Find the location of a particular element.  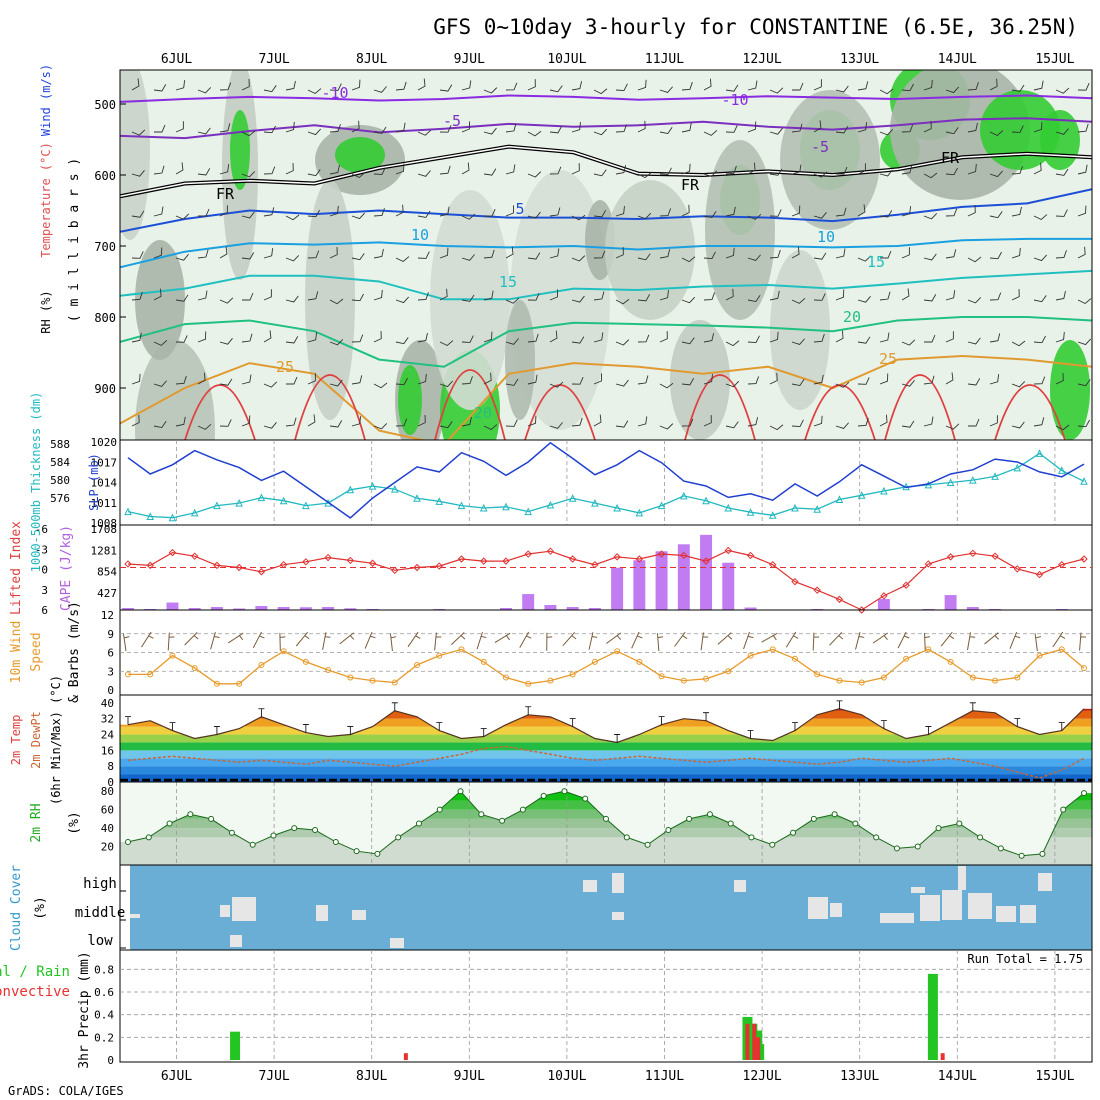

top-day-label: 7JUL is located at coordinates (273, 59).